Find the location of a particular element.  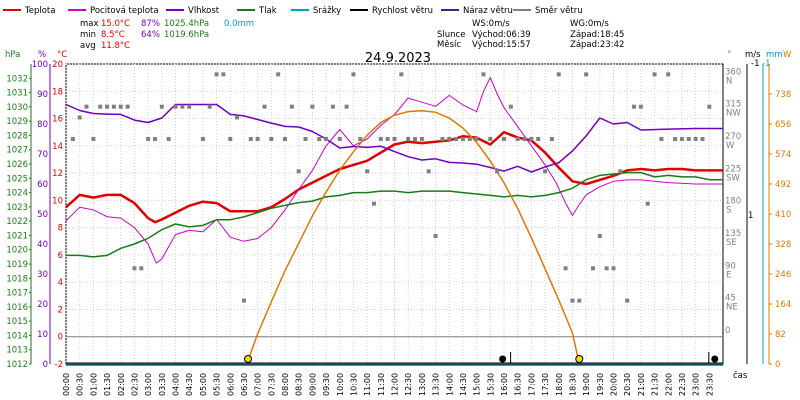

wind-dir-compass-label: W is located at coordinates (730, 146).